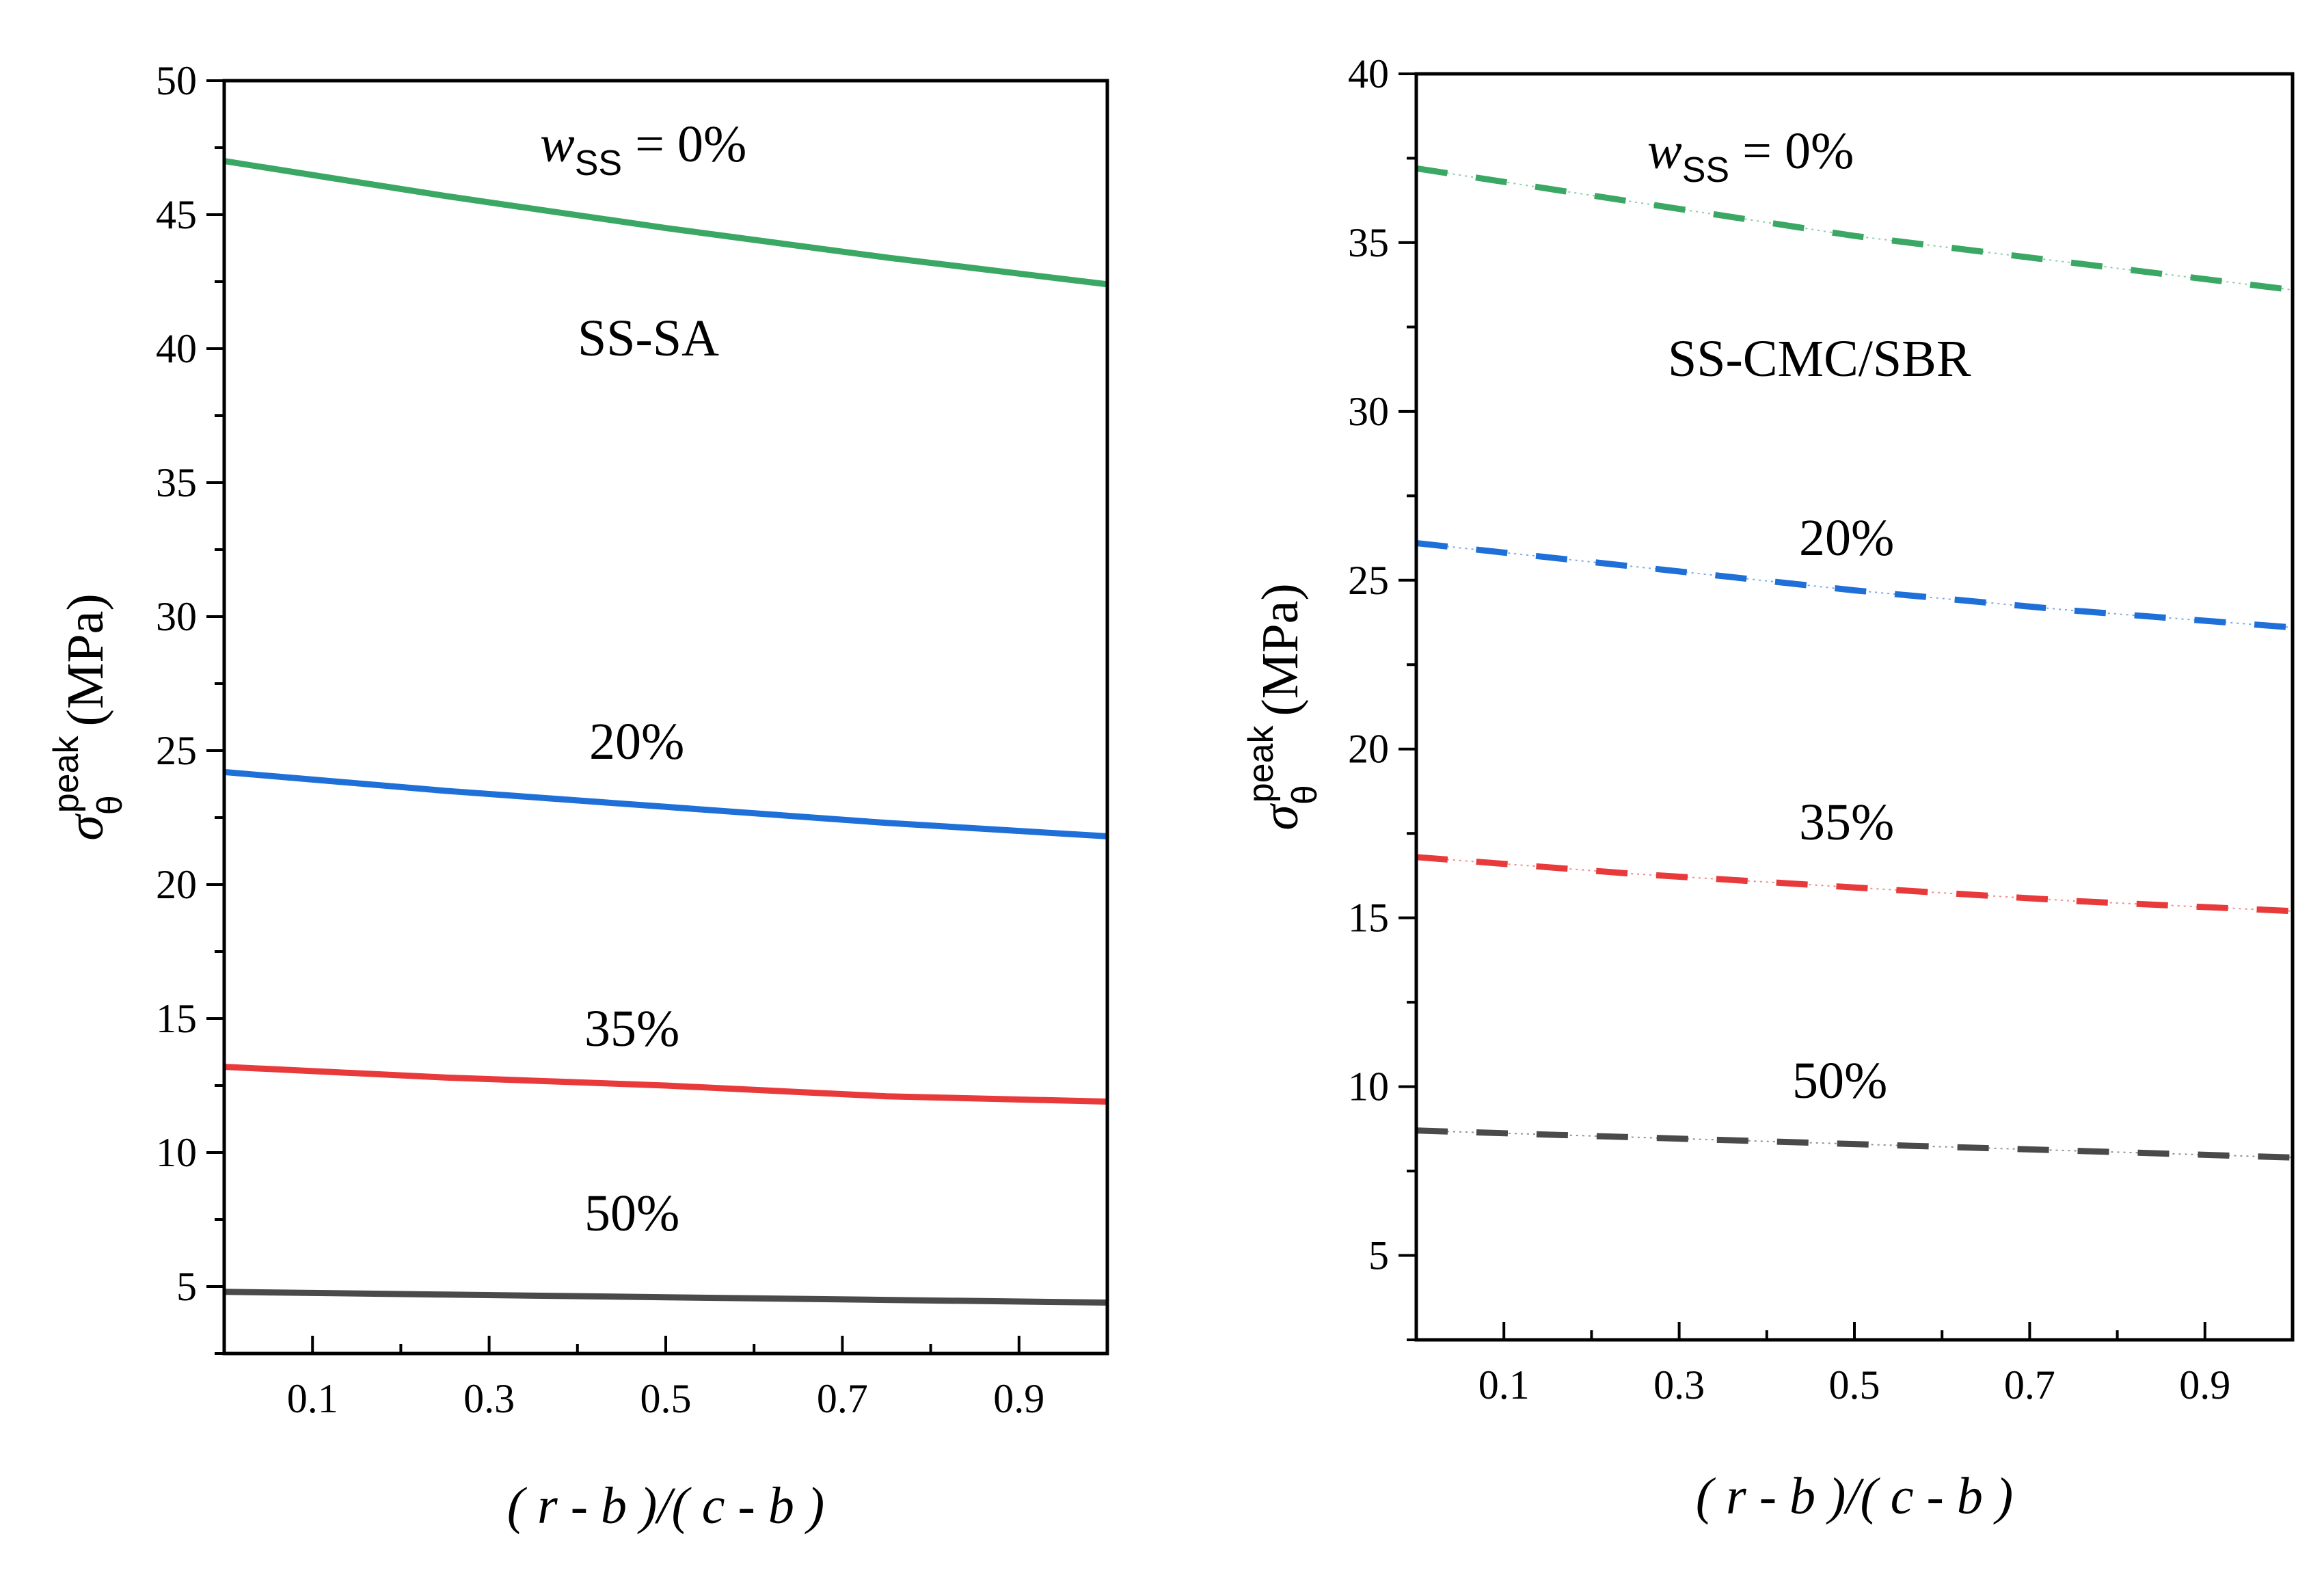 This screenshot has width=2324, height=1575. What do you see at coordinates (1854, 1496) in the screenshot?
I see `right-x-axis-title: ( r - b )/( c - b )` at bounding box center [1854, 1496].